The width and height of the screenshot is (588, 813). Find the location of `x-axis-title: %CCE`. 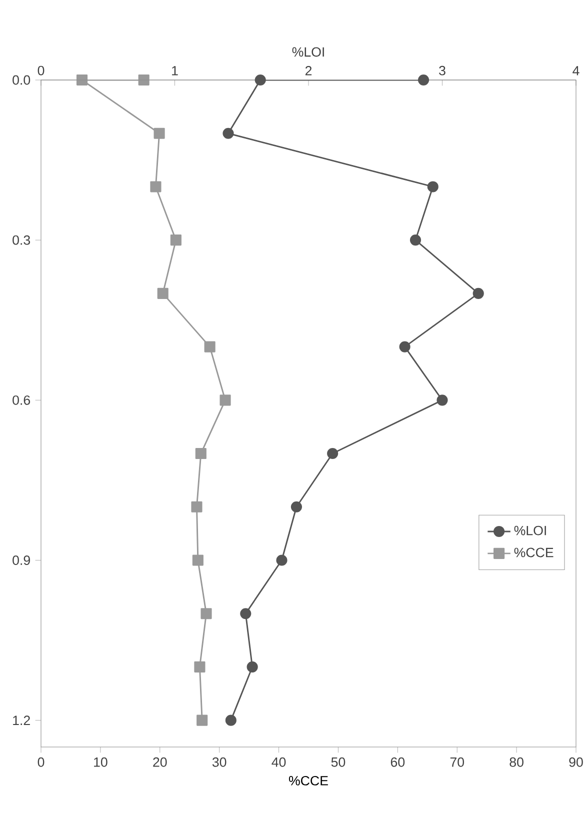

x-axis-title: %CCE is located at coordinates (308, 781).